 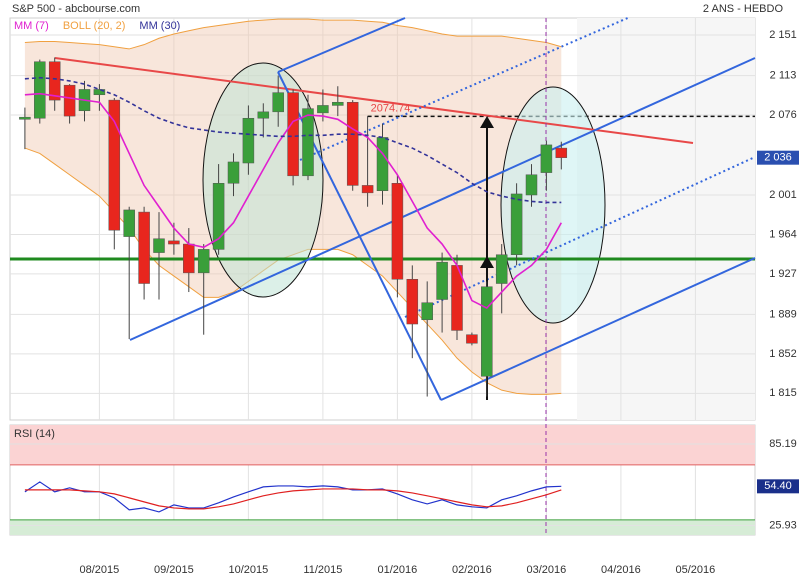 I want to click on rsi-last-label: 54.40, so click(x=778, y=486).